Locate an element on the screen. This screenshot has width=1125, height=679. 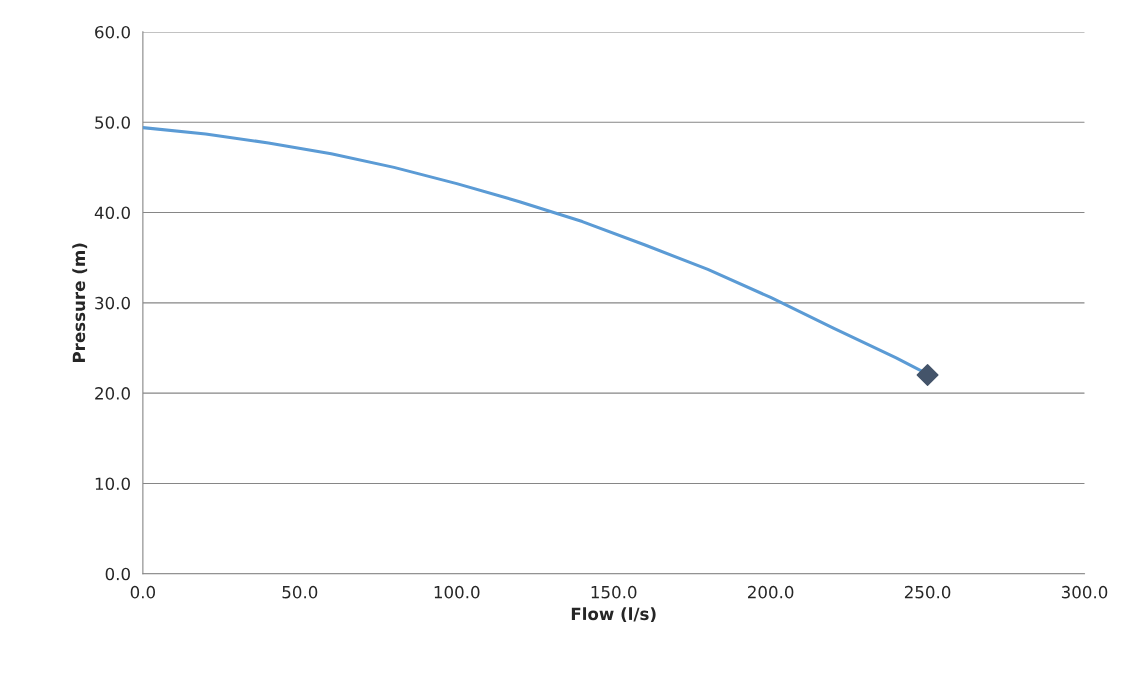
x-tick-label: 150.0 is located at coordinates (614, 592).